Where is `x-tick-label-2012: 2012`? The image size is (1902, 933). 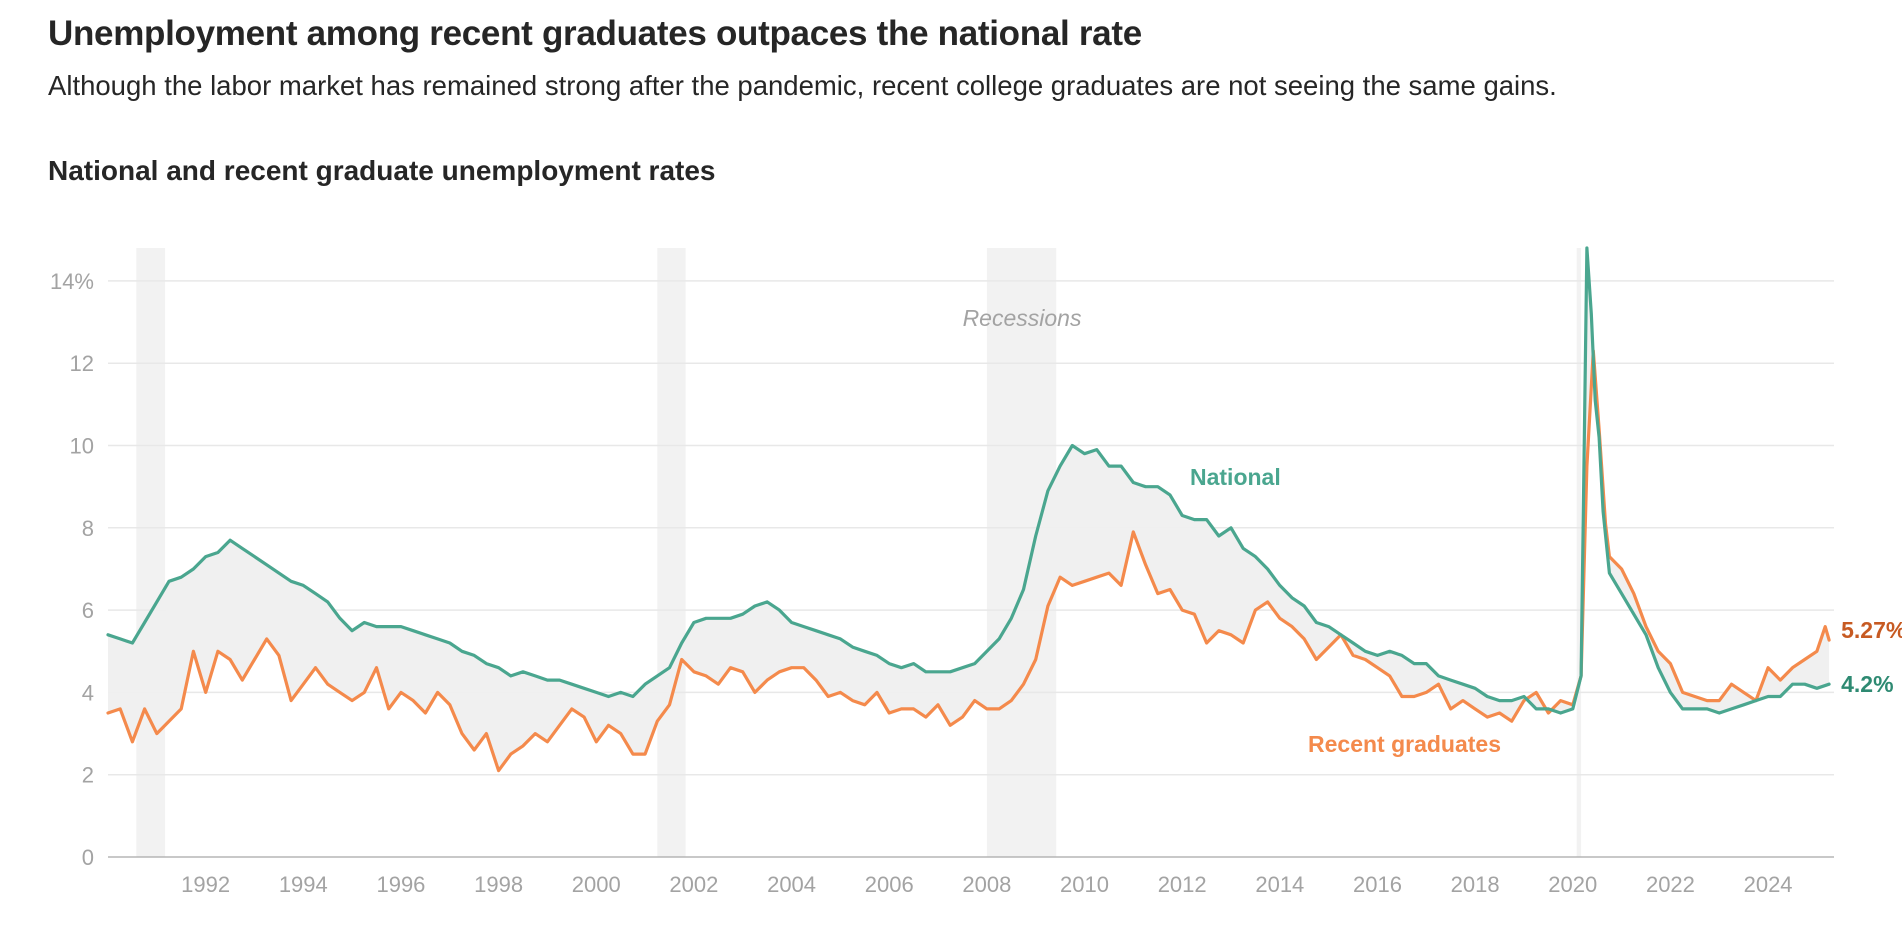 x-tick-label-2012: 2012 is located at coordinates (1182, 884).